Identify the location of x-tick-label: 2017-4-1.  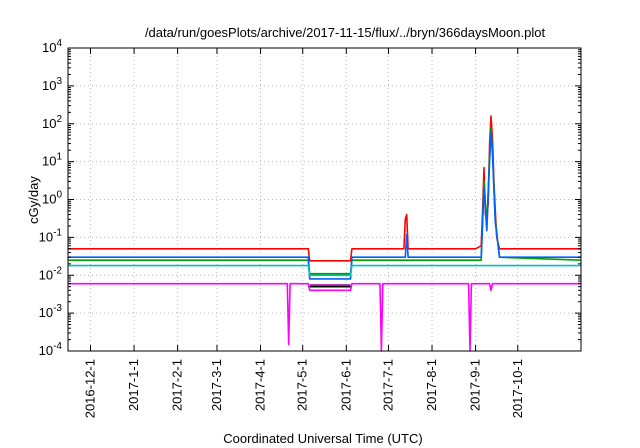
(260, 385).